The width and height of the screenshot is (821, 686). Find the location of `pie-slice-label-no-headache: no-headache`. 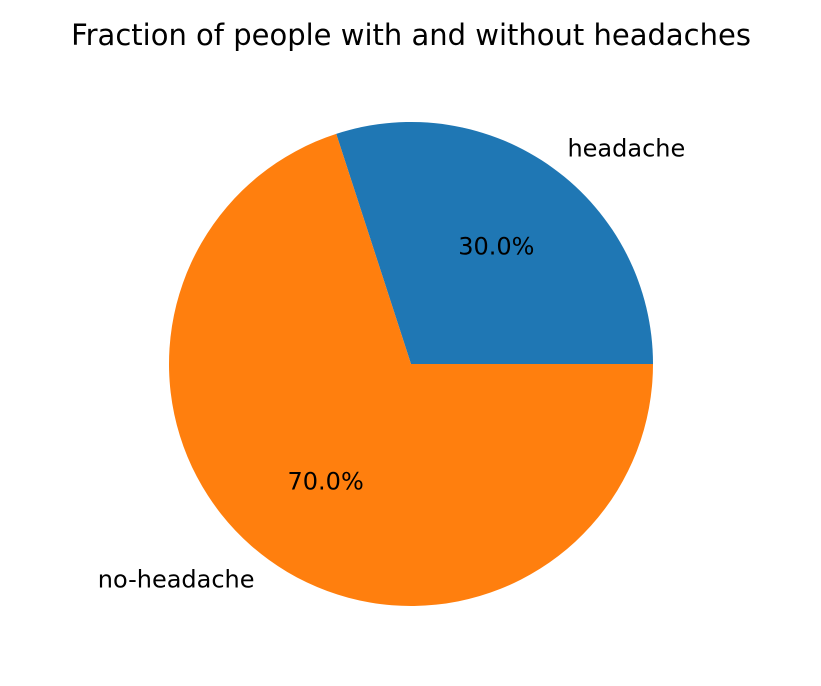

pie-slice-label-no-headache: no-headache is located at coordinates (176, 579).